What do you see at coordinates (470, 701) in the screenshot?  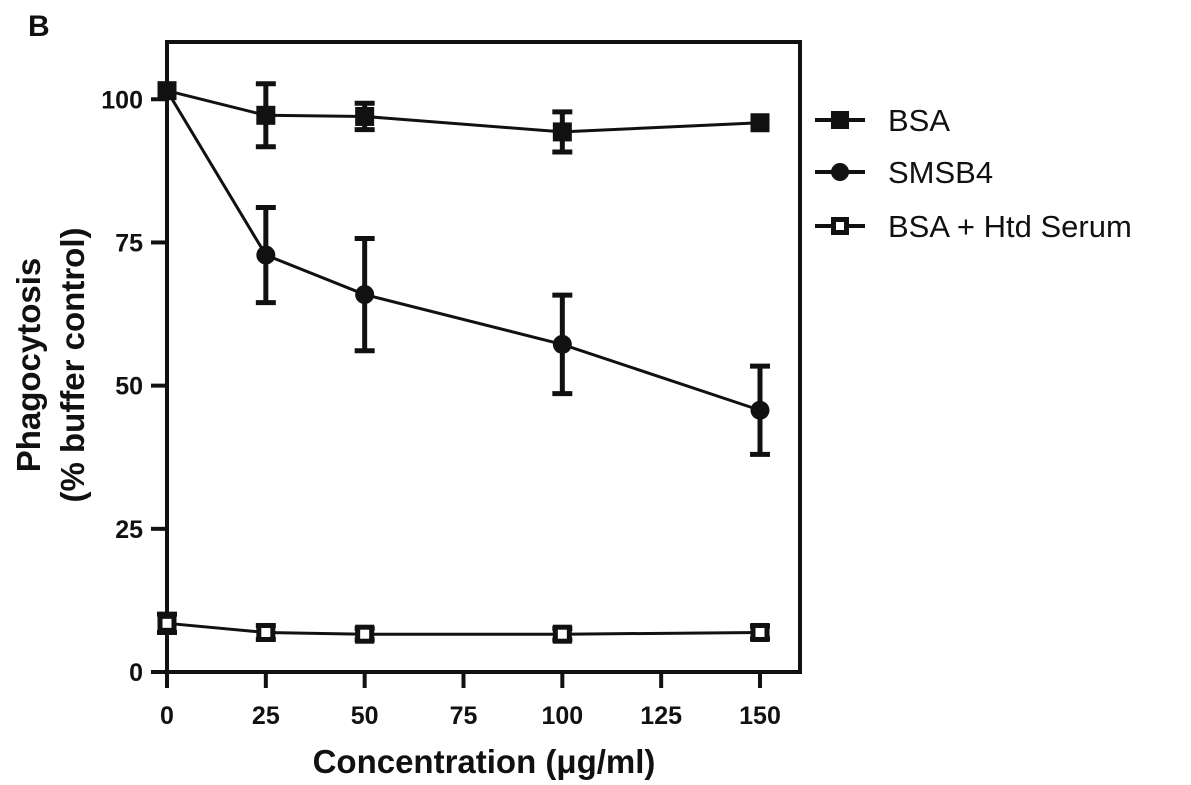 I see `x-axis-ticks: 0 25 50 75 100 125 150` at bounding box center [470, 701].